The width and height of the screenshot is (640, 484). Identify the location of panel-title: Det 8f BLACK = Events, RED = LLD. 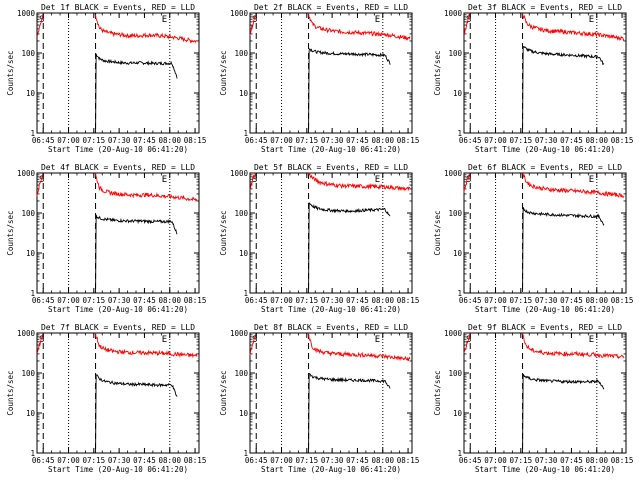
(331, 327).